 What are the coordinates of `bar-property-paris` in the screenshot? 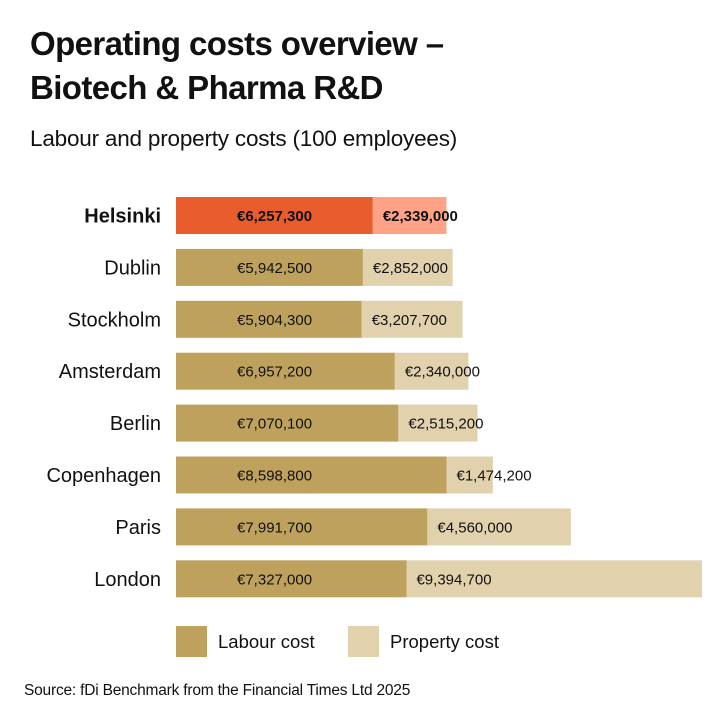 It's located at (499, 527).